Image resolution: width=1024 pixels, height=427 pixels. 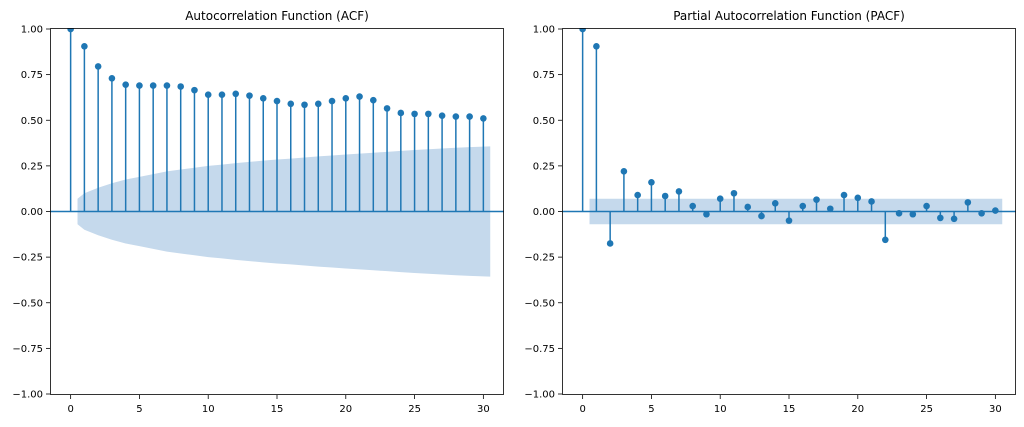 I want to click on acf-xtick-label: 30, so click(x=483, y=409).